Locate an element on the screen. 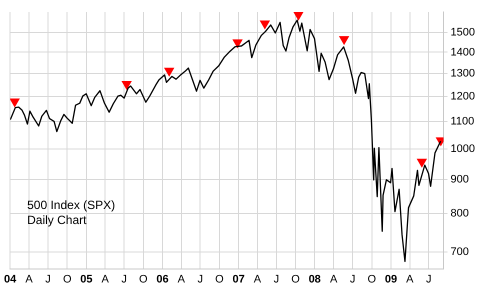 This screenshot has height=290, width=480. y-tick-label: 1200 is located at coordinates (463, 96).